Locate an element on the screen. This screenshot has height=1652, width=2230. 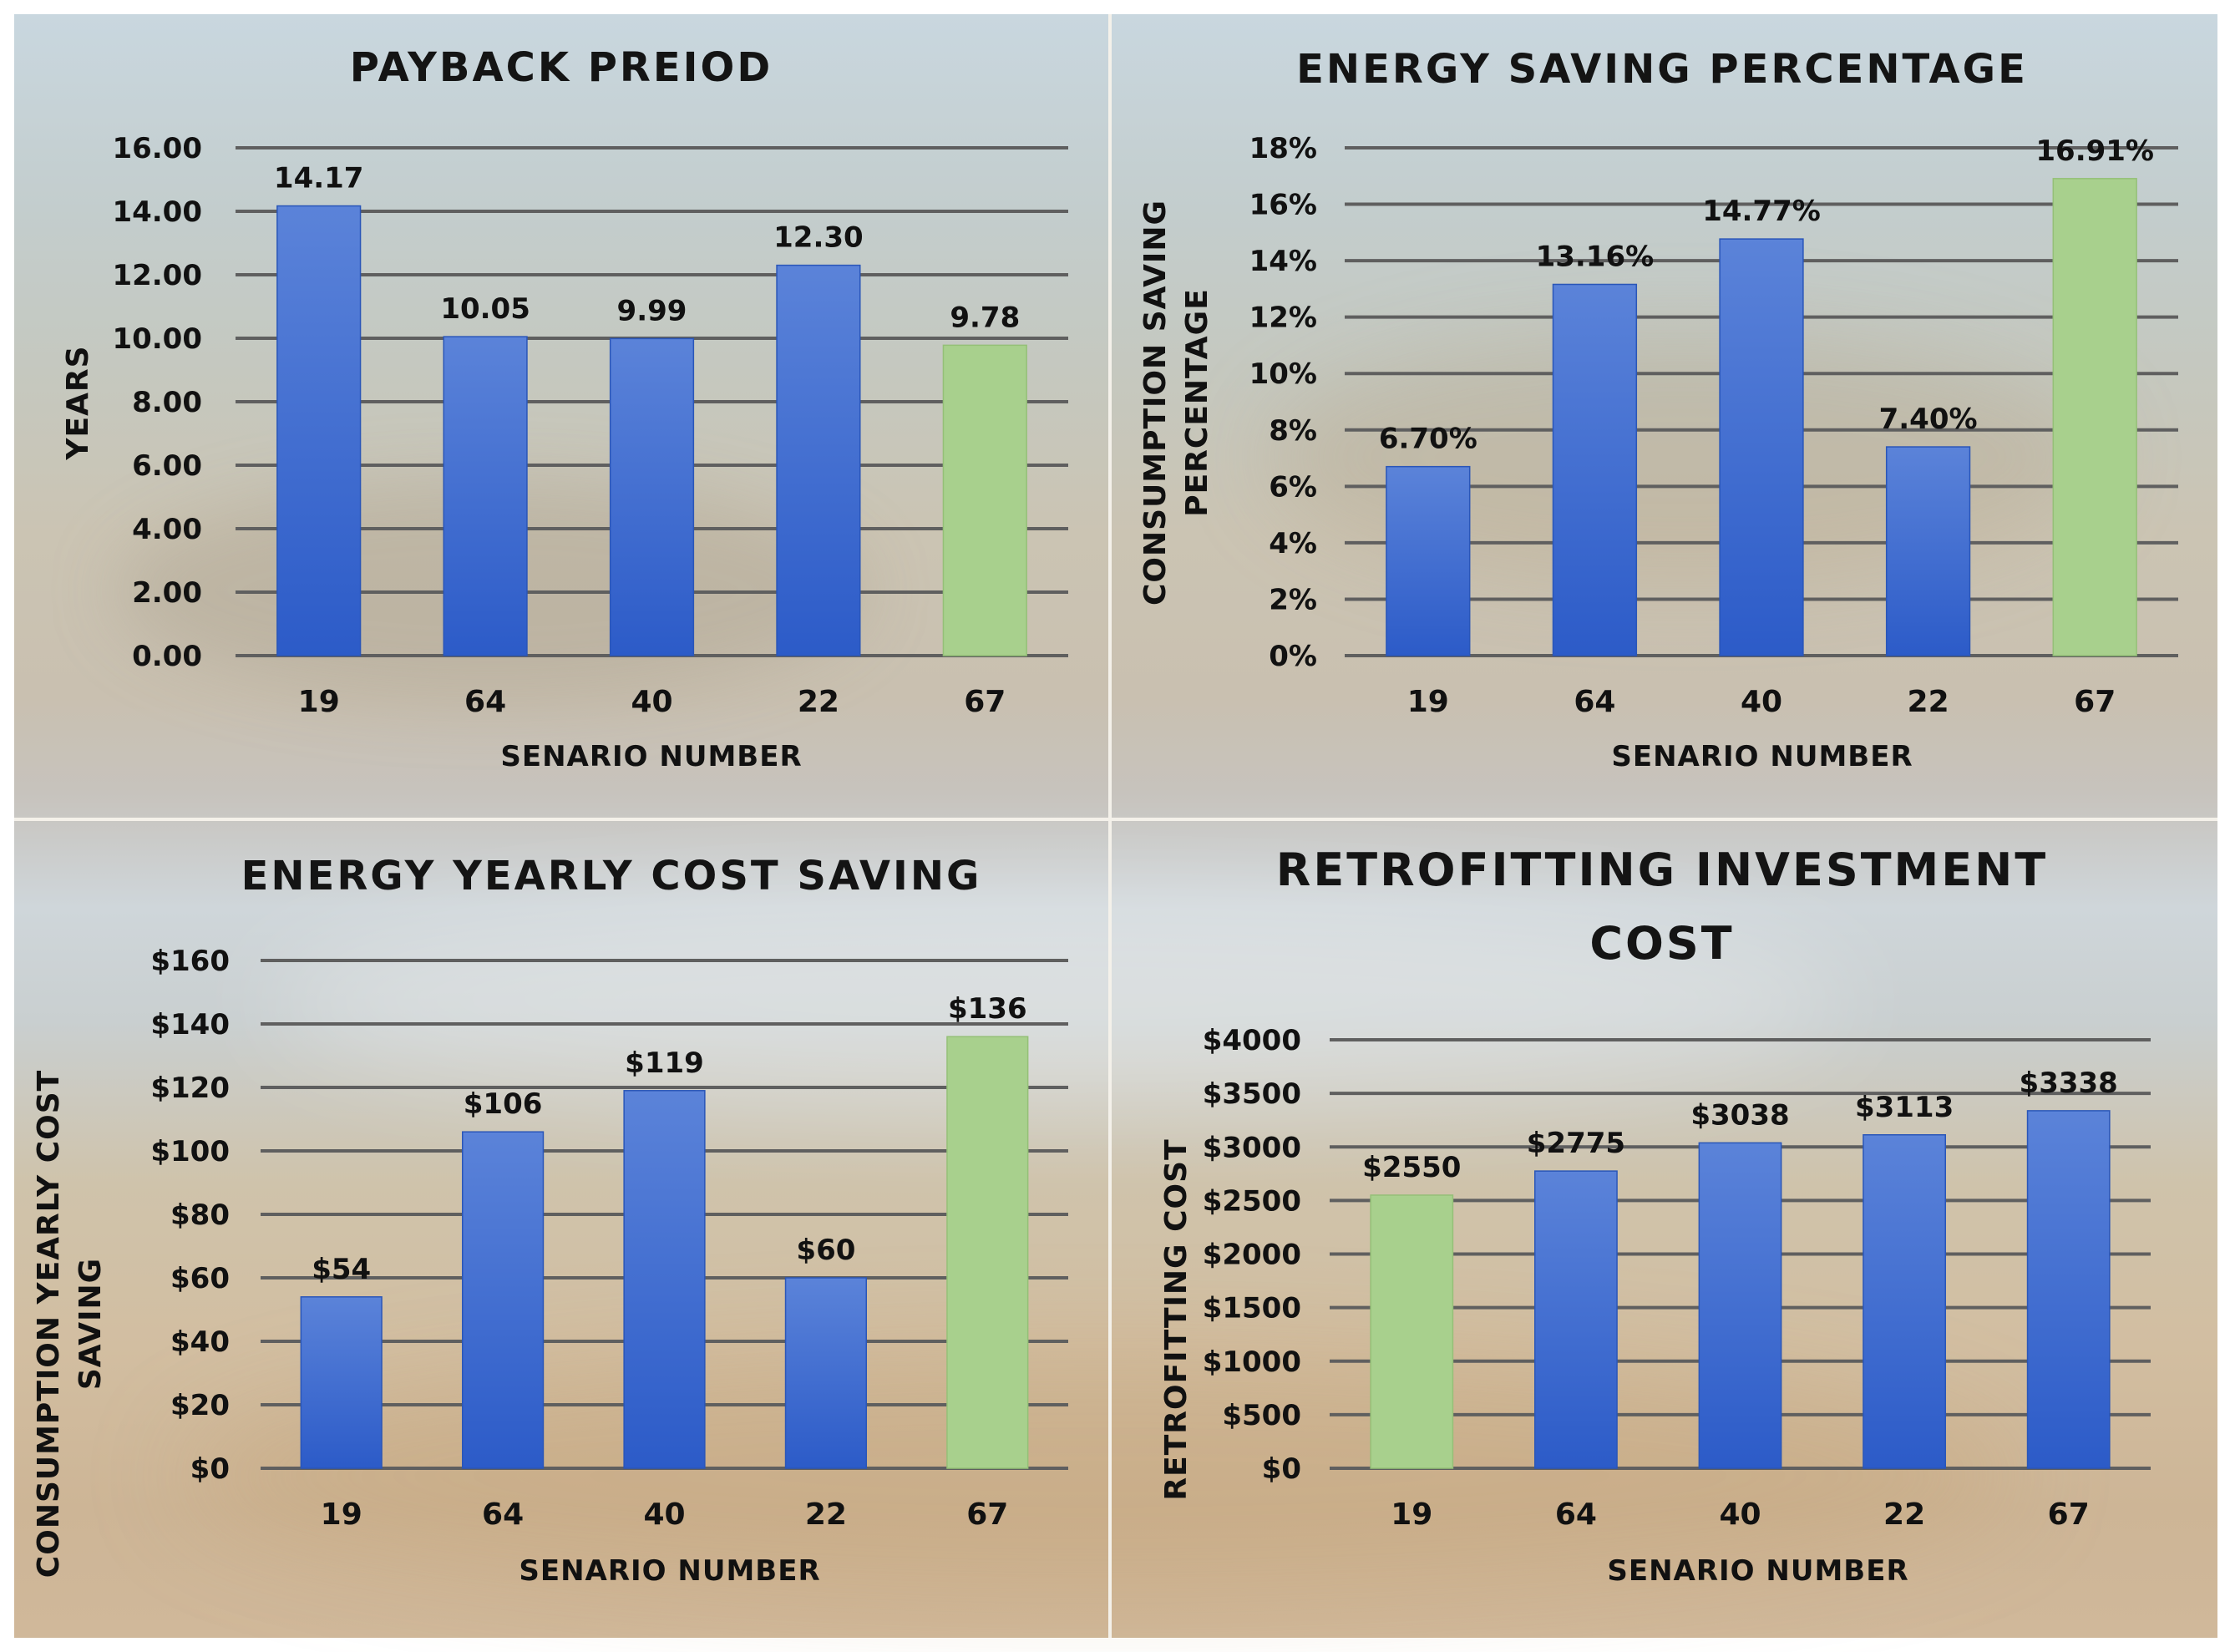
y-tick-label: 16% is located at coordinates (1283, 205).